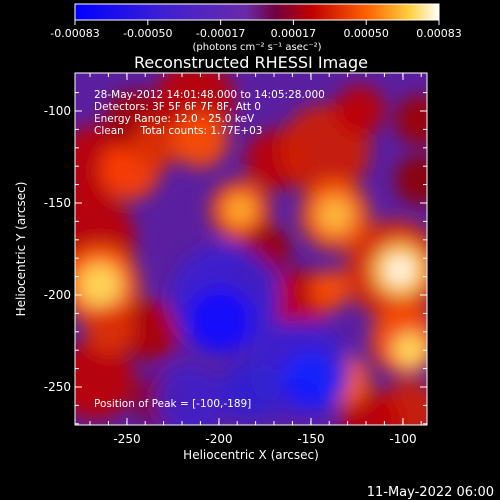  Describe the element at coordinates (126, 439) in the screenshot. I see `x-tick-label: -250` at that location.